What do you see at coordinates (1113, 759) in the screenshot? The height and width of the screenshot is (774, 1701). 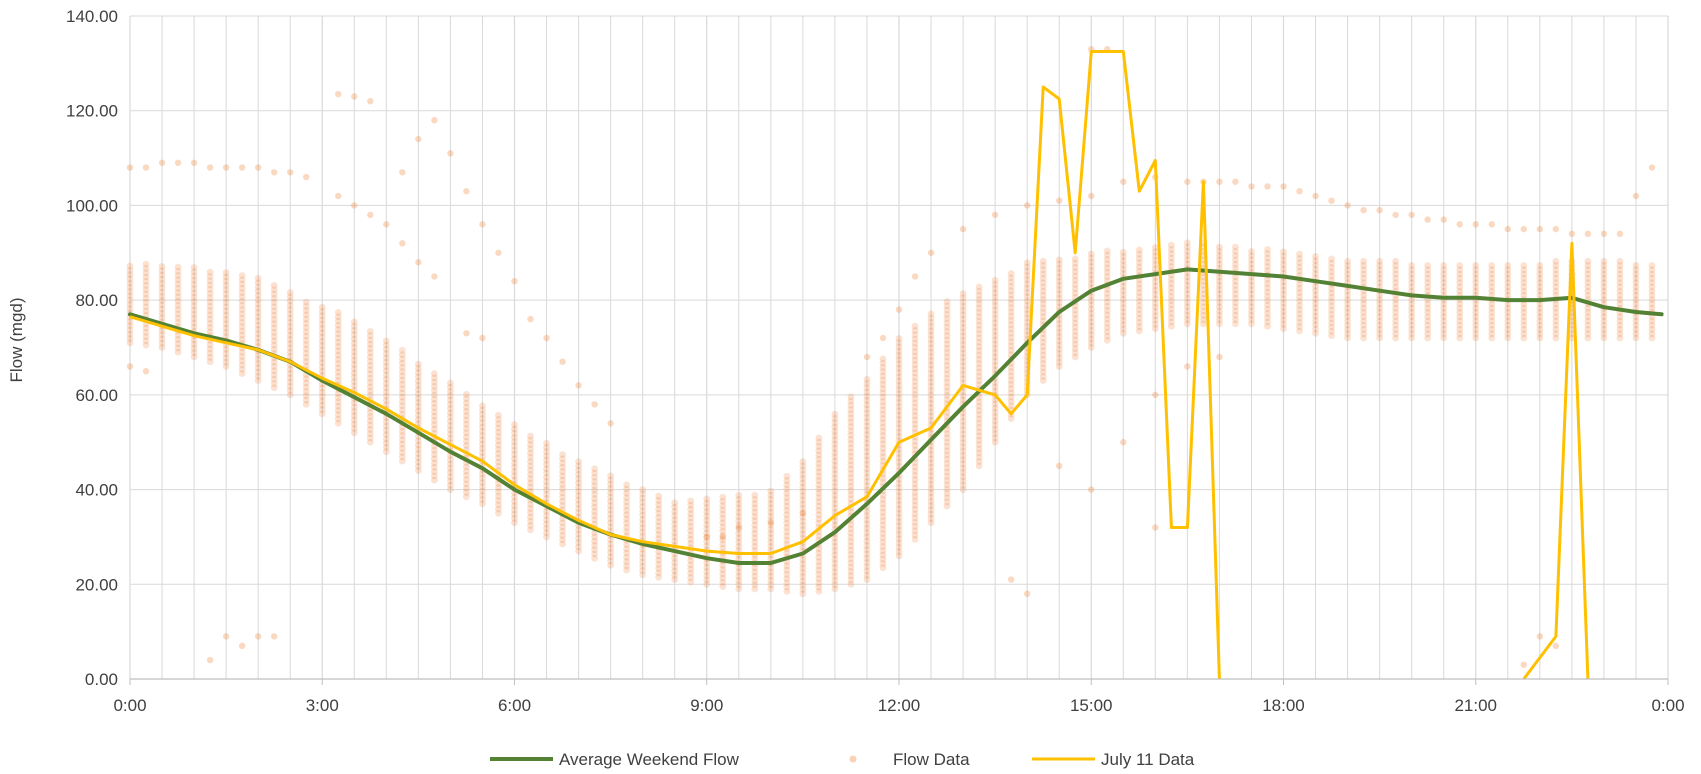 I see `legend-item-july-11-data: July 11 Data` at bounding box center [1113, 759].